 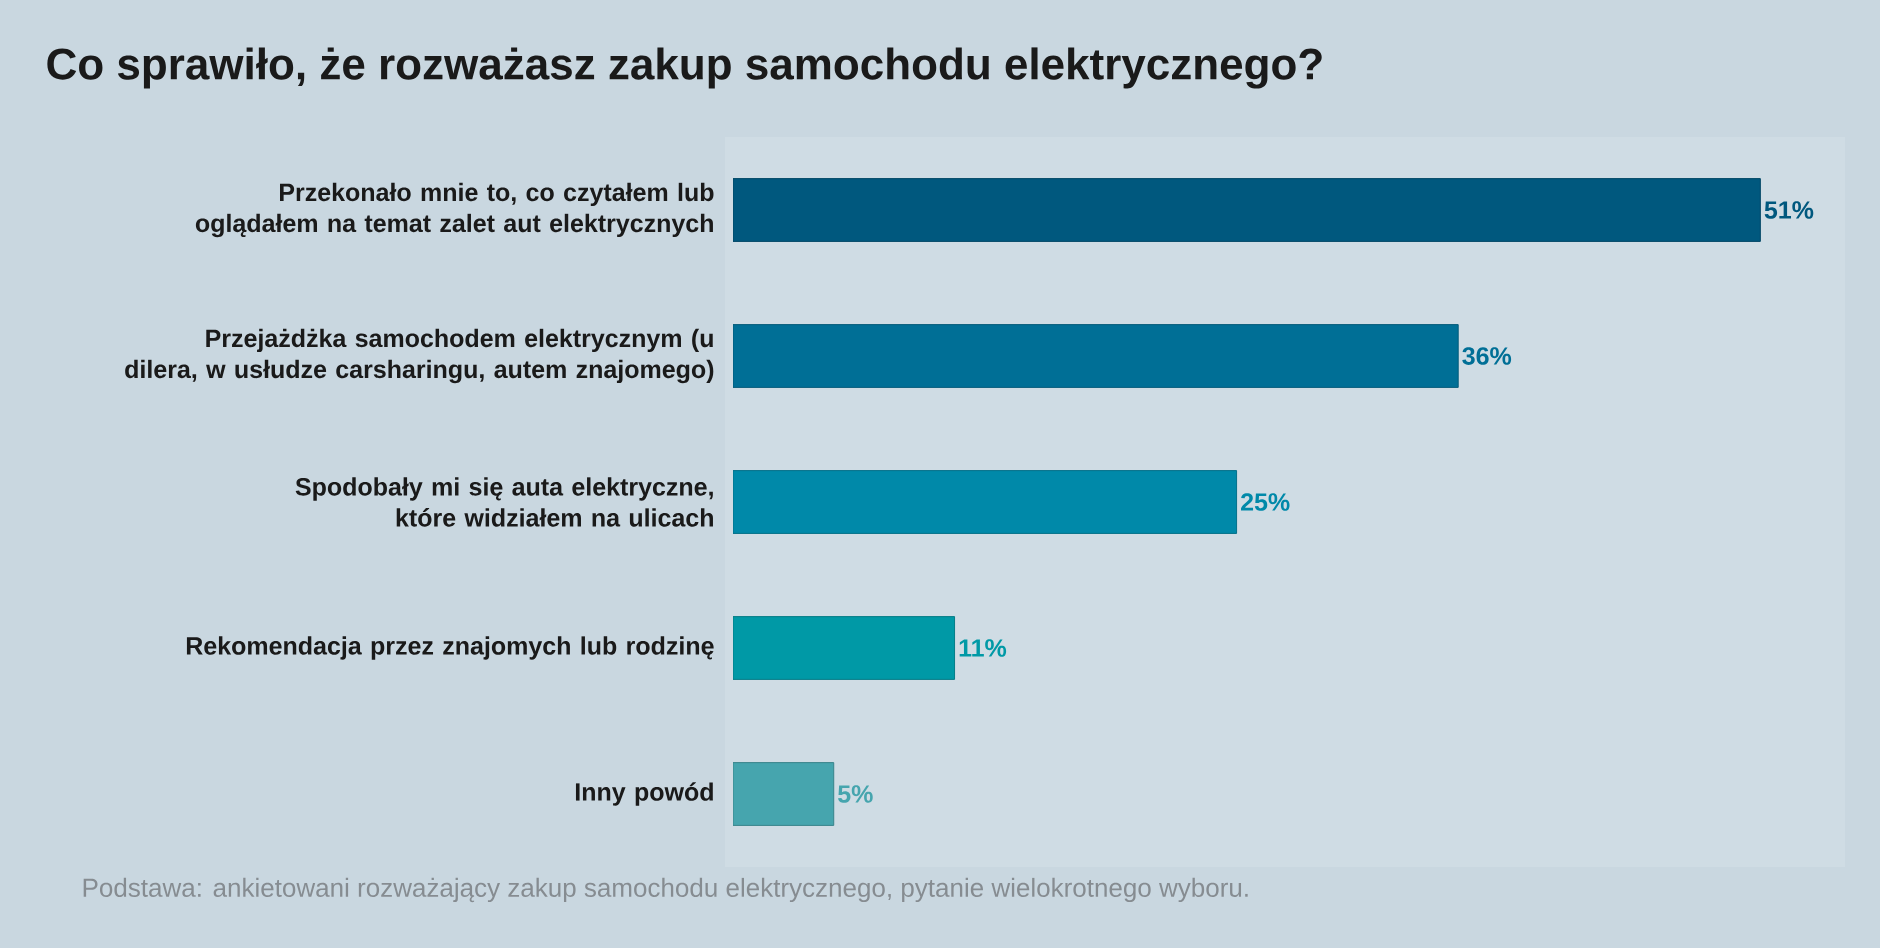 What do you see at coordinates (985, 502) in the screenshot?
I see `bar` at bounding box center [985, 502].